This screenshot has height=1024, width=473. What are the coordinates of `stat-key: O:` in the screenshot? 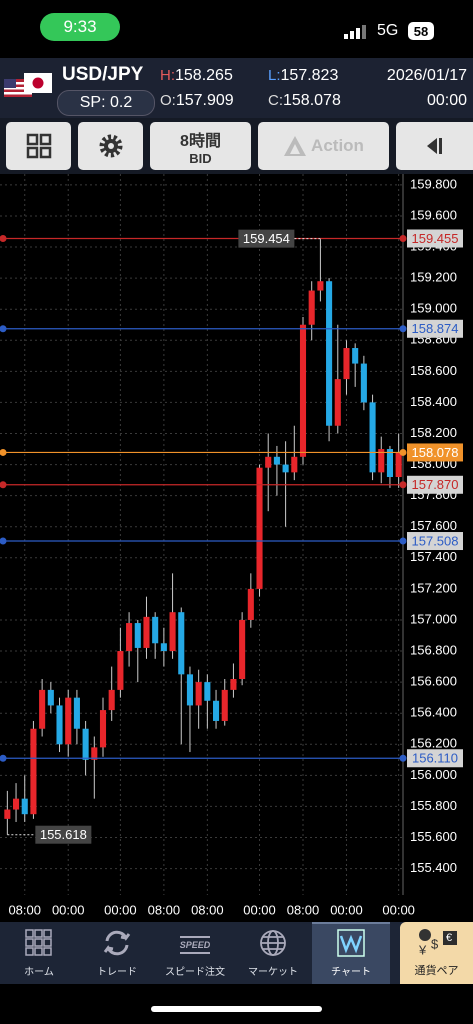 It's located at (168, 100).